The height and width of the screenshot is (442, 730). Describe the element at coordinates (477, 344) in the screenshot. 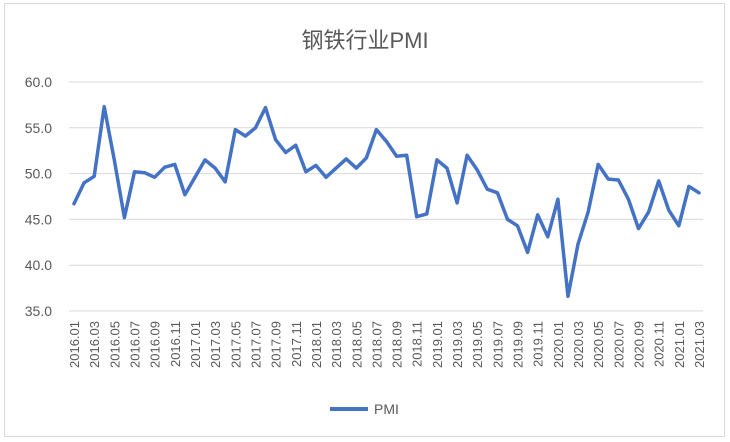

I see `x-tick-label: 2019.05` at that location.